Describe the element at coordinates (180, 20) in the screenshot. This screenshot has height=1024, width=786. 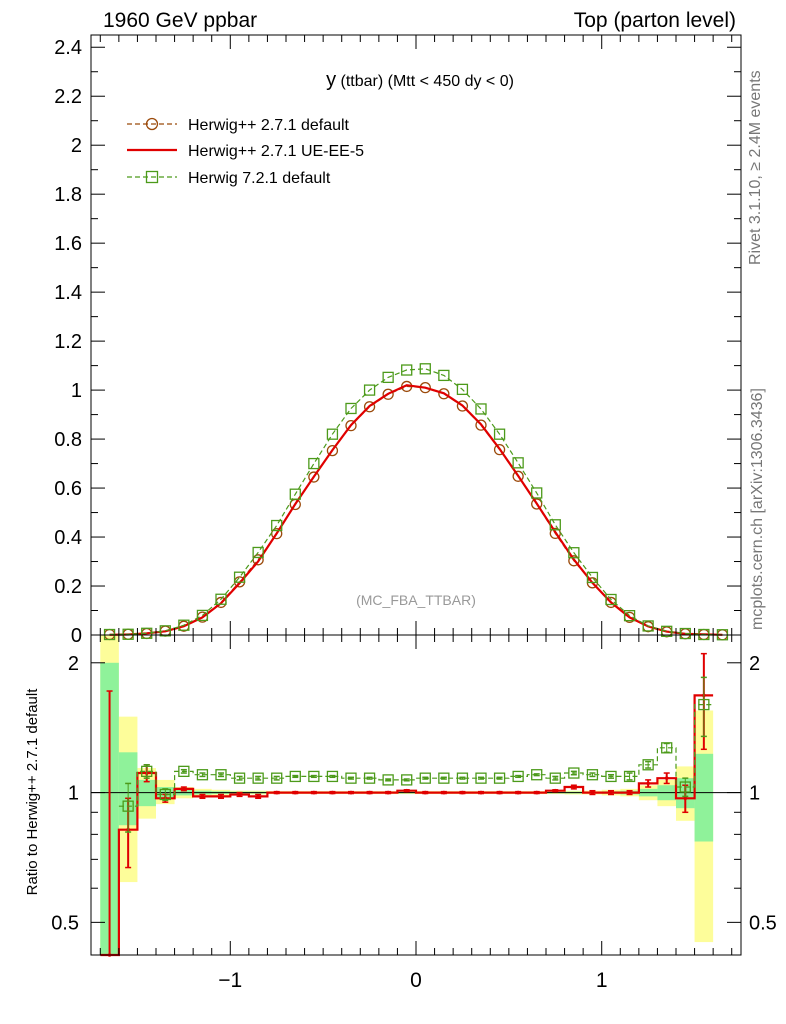
I see `header-left: 1960 GeV ppbar` at that location.